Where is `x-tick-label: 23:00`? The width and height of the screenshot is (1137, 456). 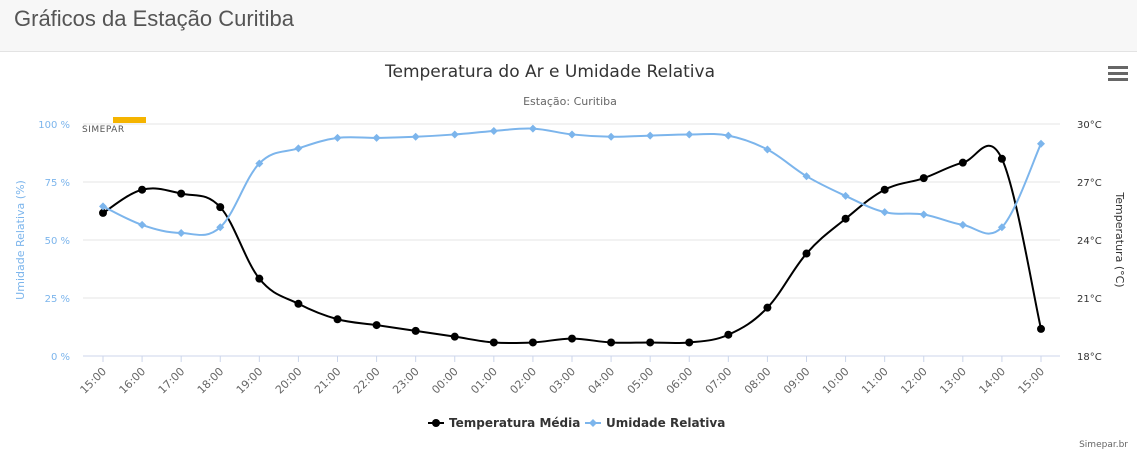 x-tick-label: 23:00 is located at coordinates (406, 381).